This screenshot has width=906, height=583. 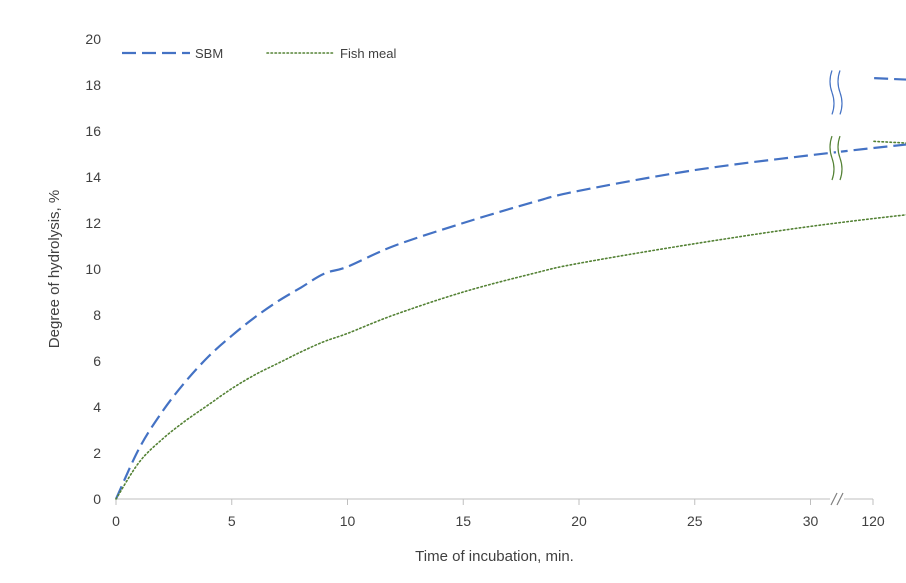 I want to click on x-tick-label: 5, so click(x=232, y=521).